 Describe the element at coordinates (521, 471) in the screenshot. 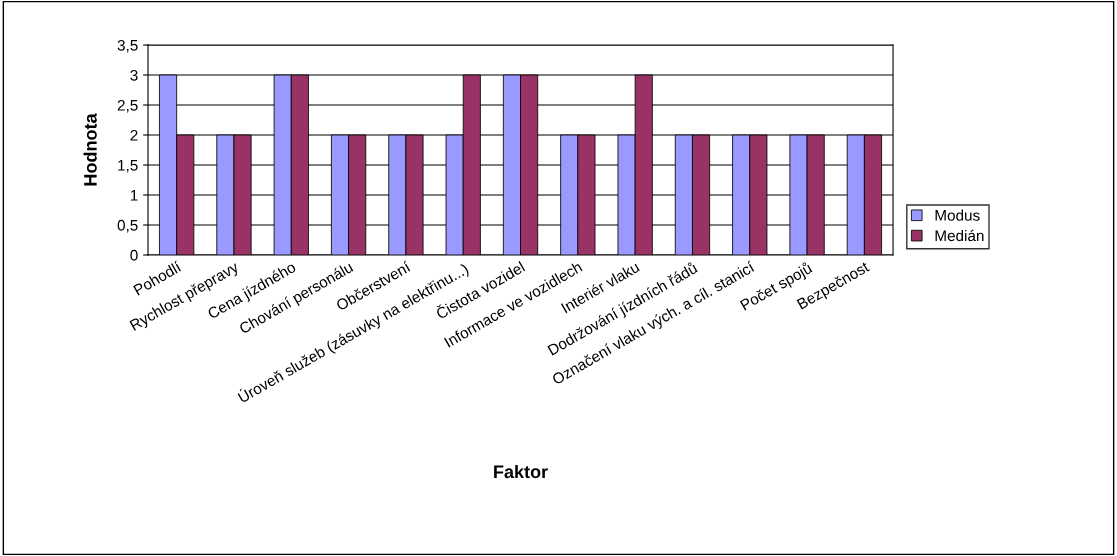

I see `x-axis-title: Faktor` at that location.